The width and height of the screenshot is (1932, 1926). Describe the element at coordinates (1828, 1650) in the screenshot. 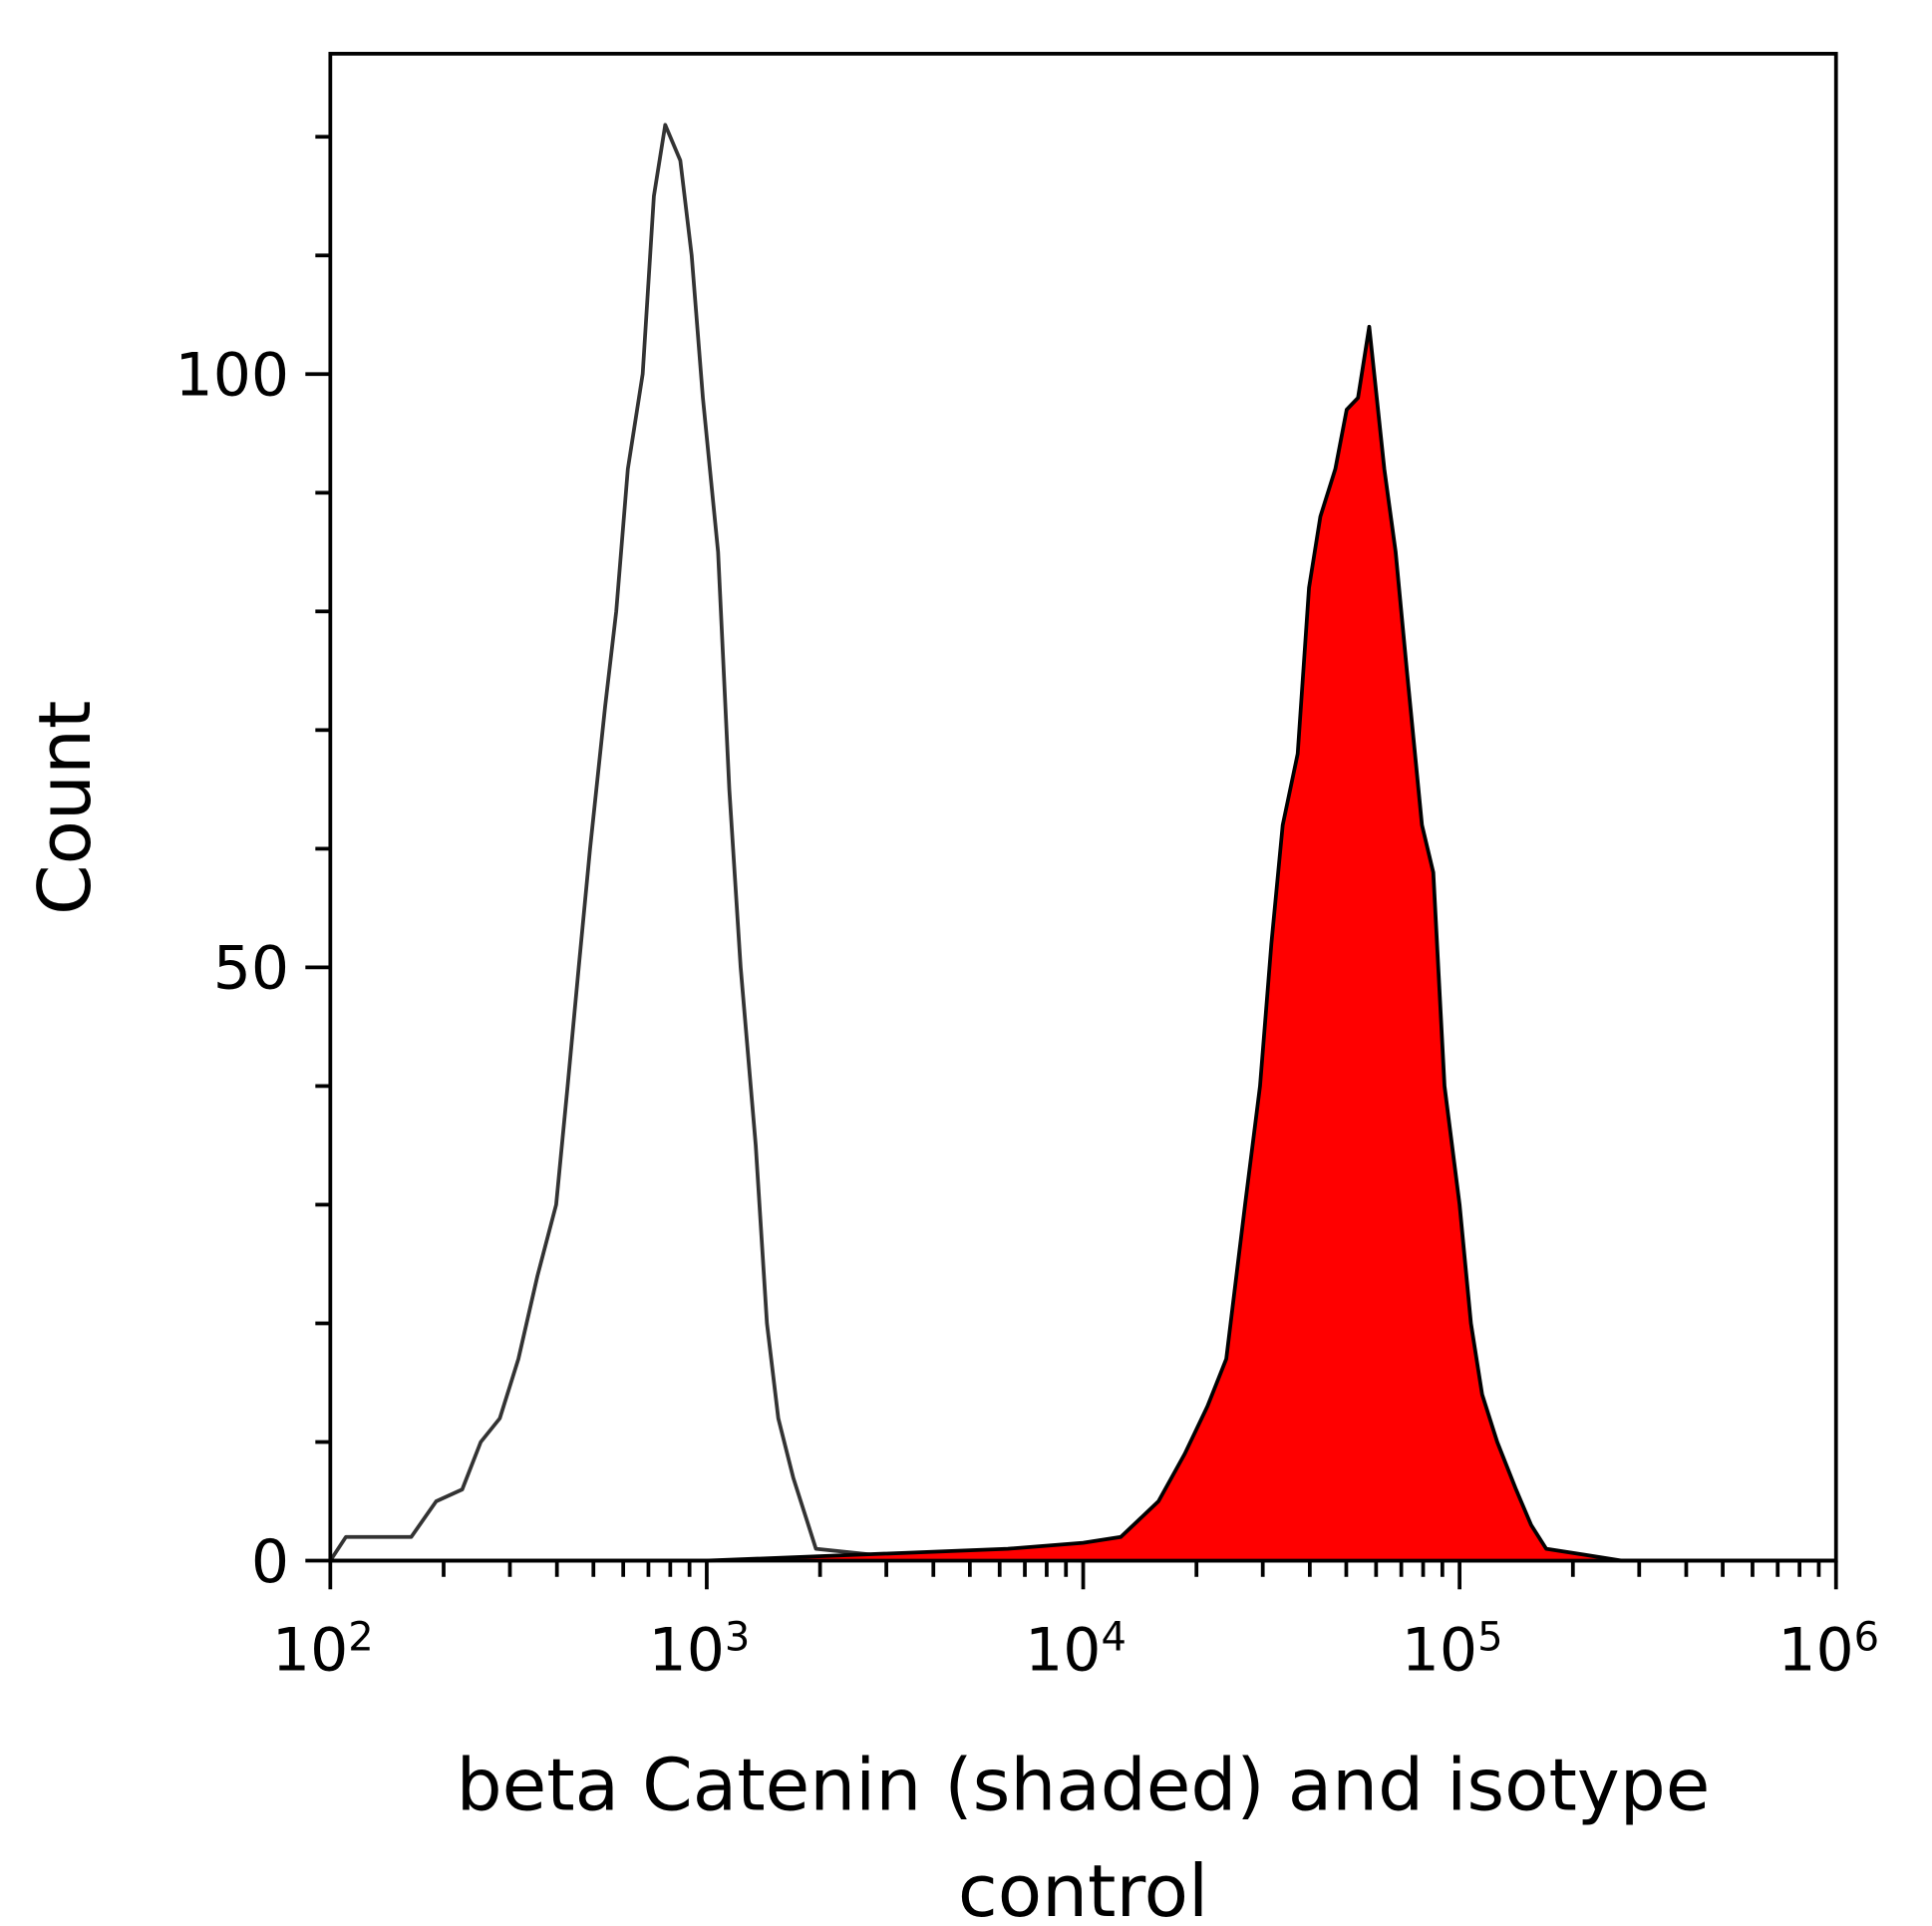

I see `x-tick-label: 106` at that location.